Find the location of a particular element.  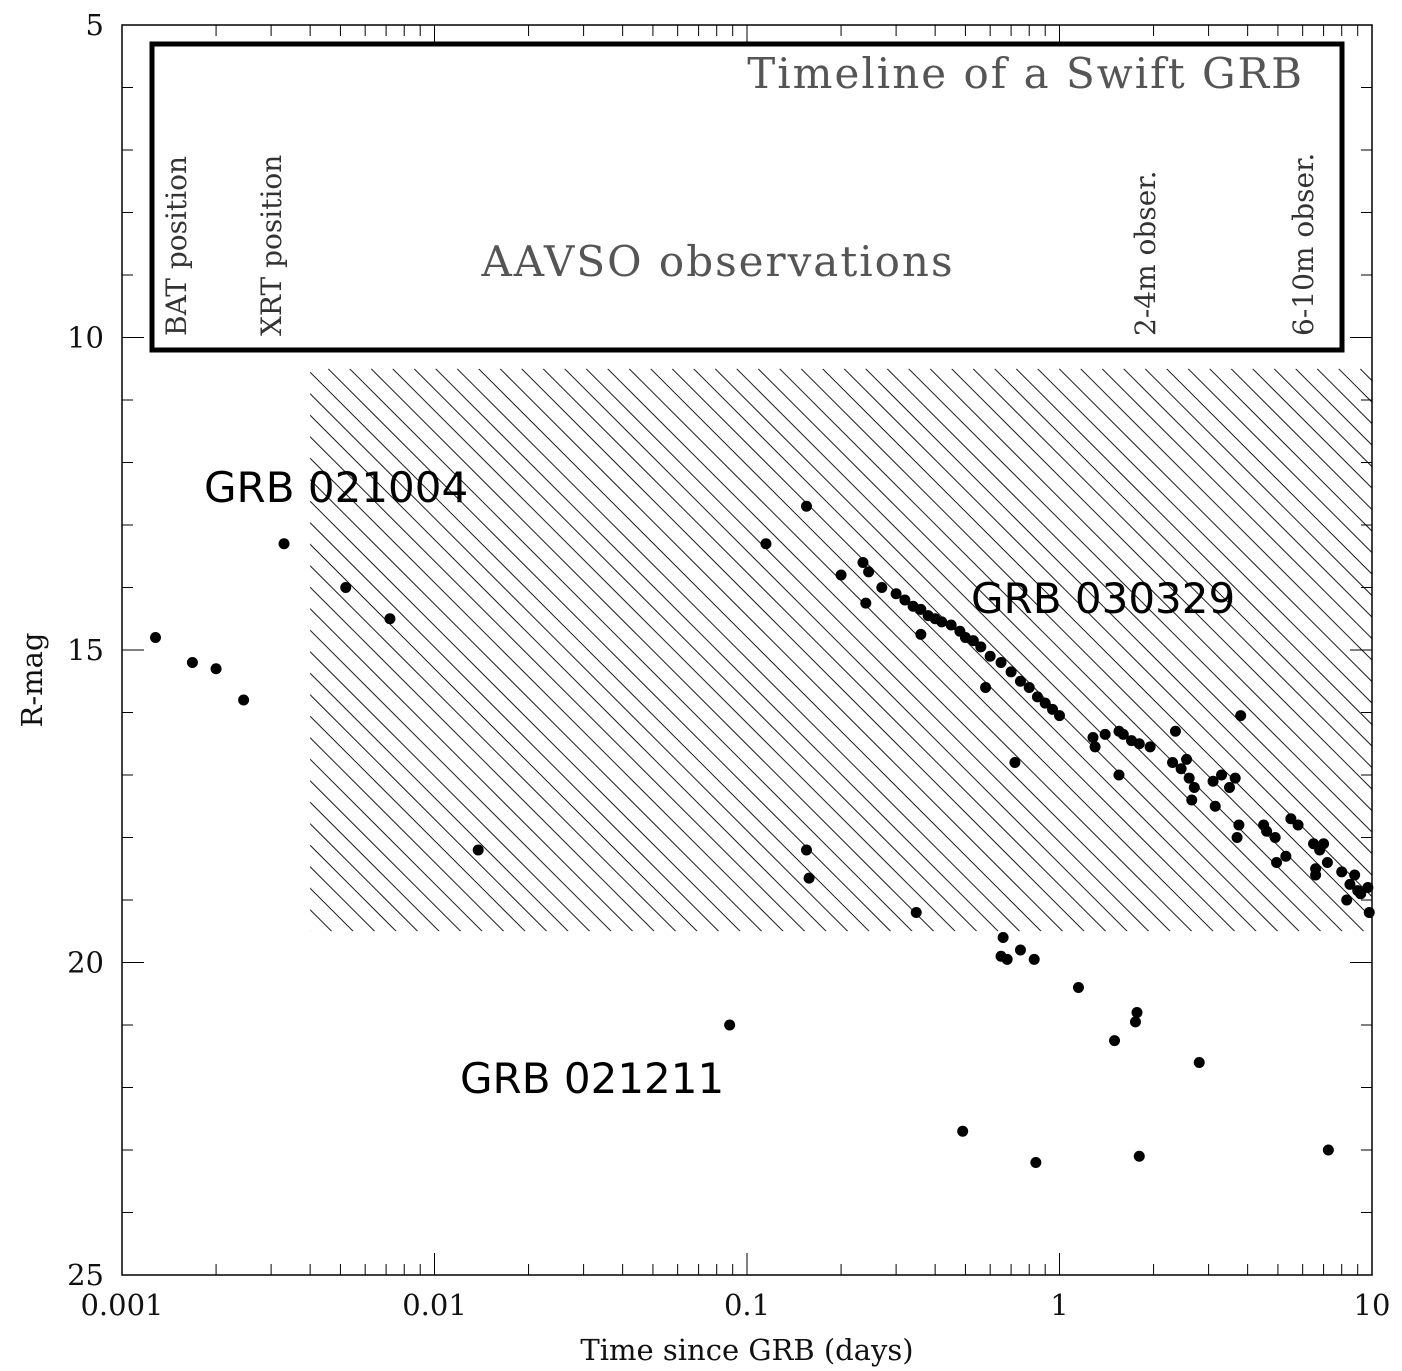

y-tick-labels: 5 10 15 20 25 is located at coordinates (85, 650).